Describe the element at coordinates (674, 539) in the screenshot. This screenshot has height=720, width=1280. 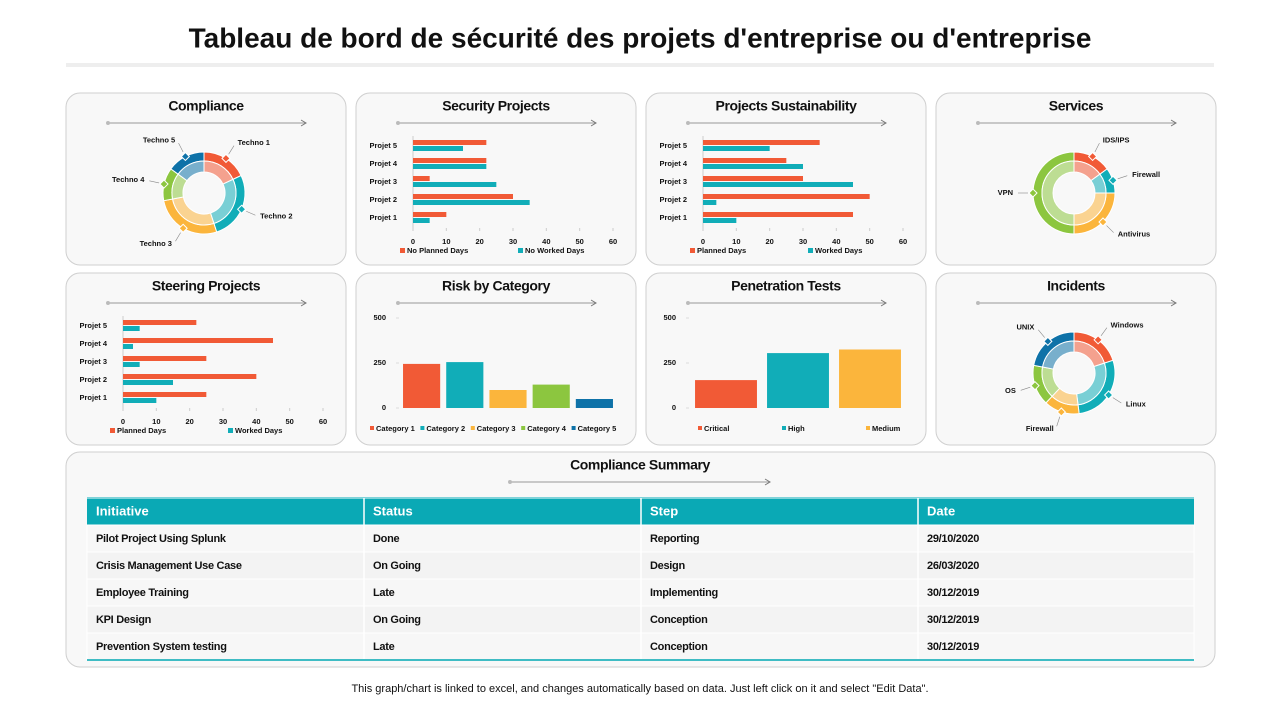
I see `table-cell: Reporting` at that location.